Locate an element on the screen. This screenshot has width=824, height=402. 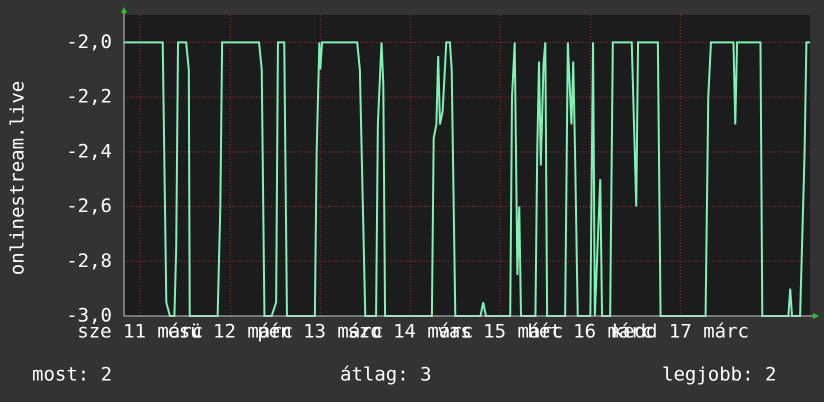
x-tick-label: vas 15 márc is located at coordinates (500, 332).